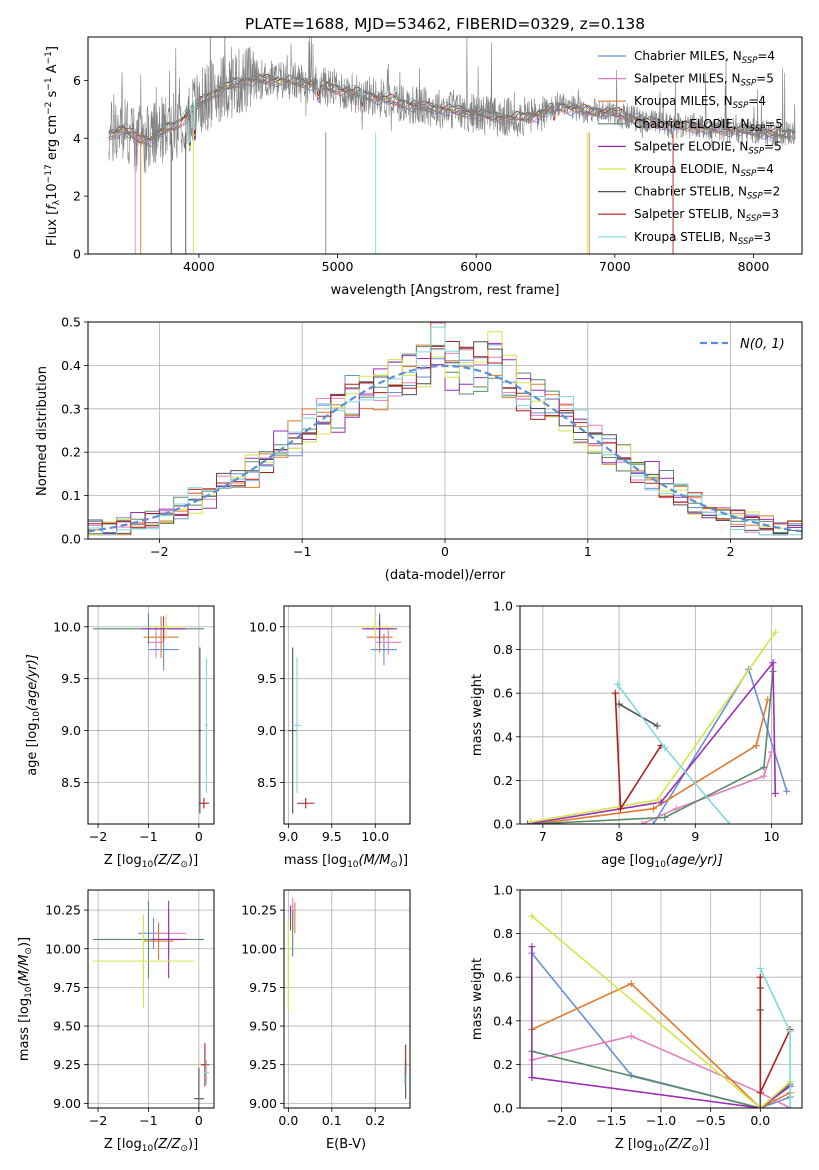 The width and height of the screenshot is (819, 1170). What do you see at coordinates (71, 730) in the screenshot?
I see `age-vs-Z-ytick-label: 9.0` at bounding box center [71, 730].